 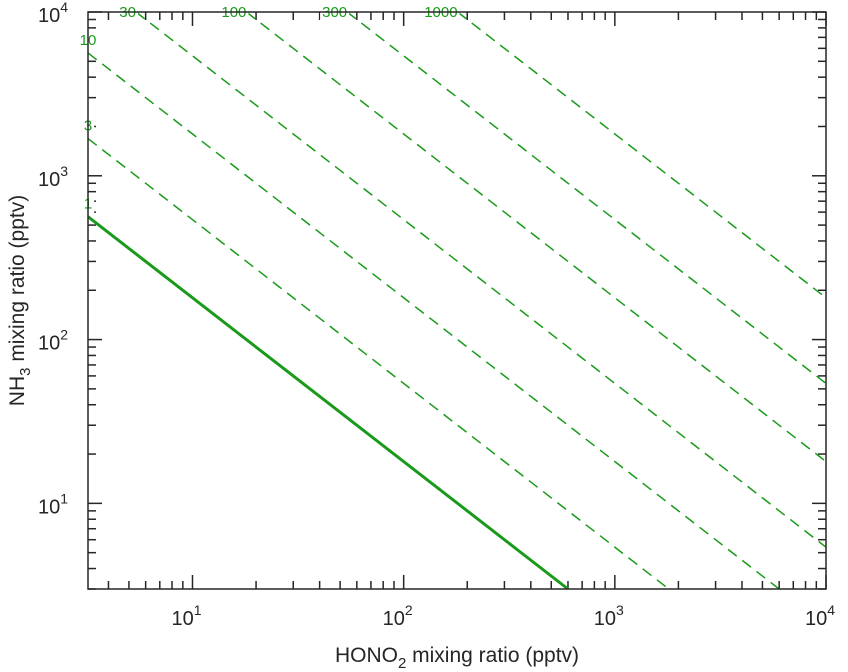 I want to click on x-tick-label: 10⁴, so click(x=820, y=616).